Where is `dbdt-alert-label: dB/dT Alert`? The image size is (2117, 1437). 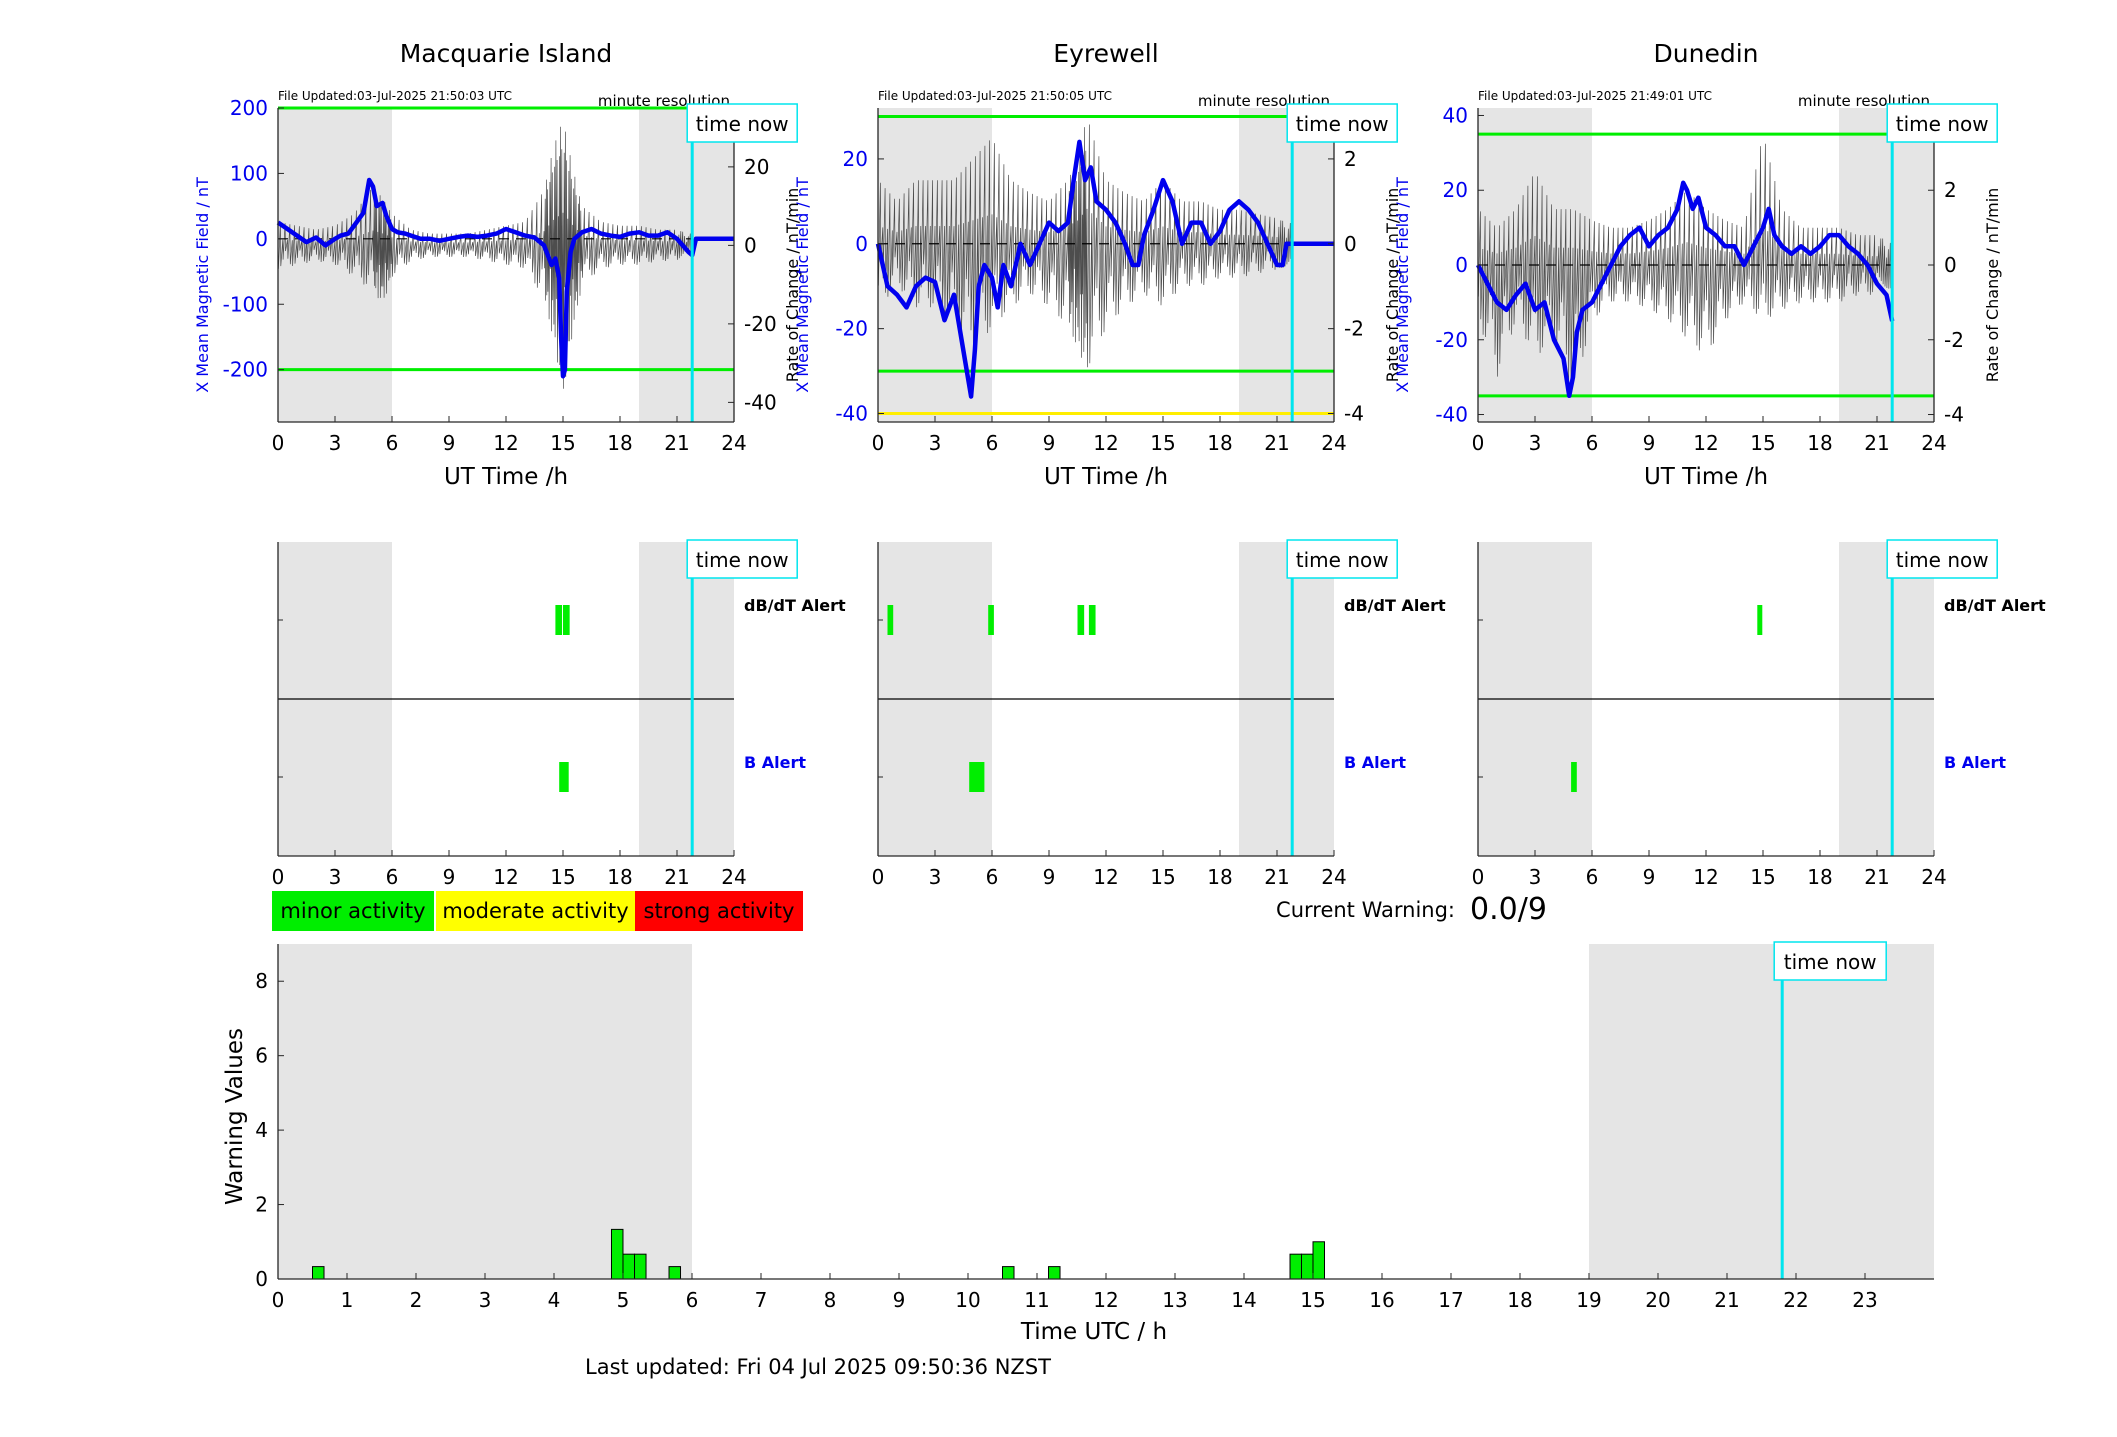 dbdt-alert-label: dB/dT Alert is located at coordinates (1395, 605).